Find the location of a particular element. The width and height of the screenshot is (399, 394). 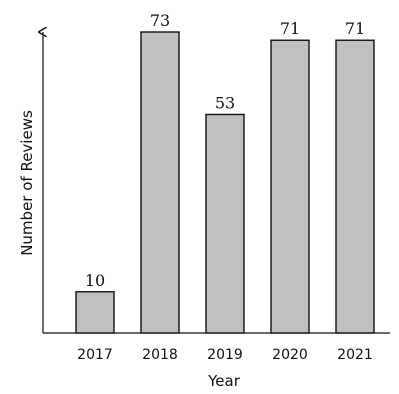

x-tick-label-2020: 2020 is located at coordinates (290, 355).